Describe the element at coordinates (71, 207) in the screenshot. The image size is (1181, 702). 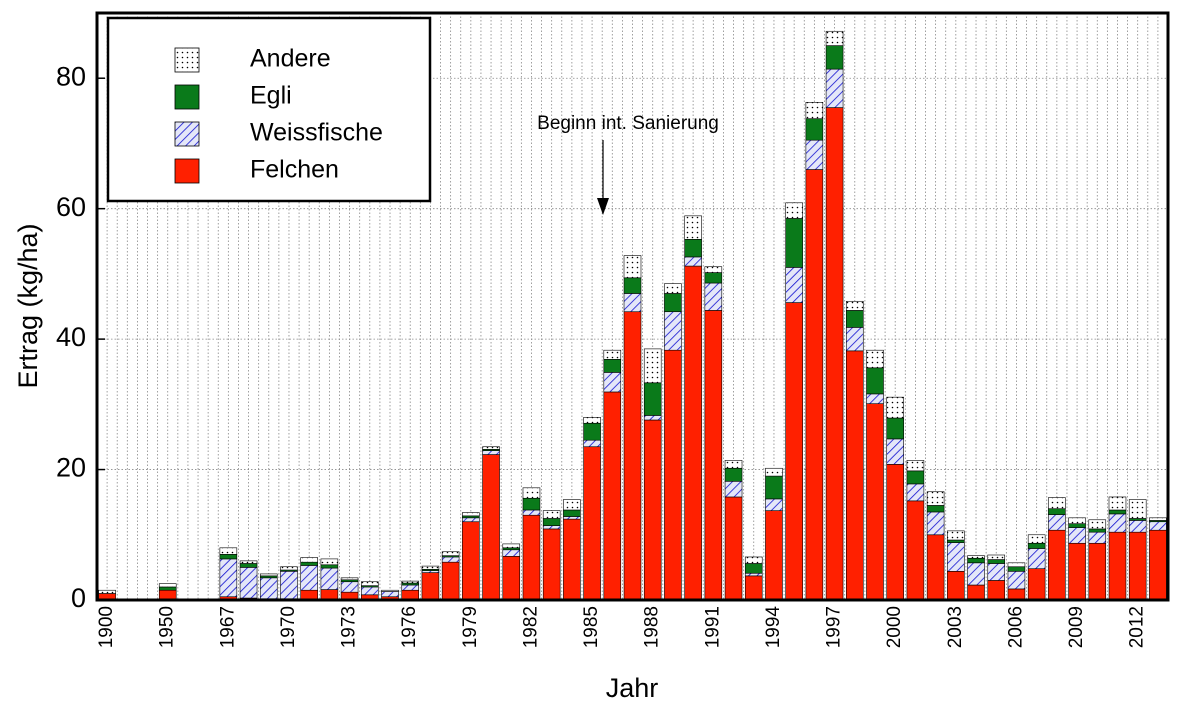
I see `y-tick-label: 60` at that location.